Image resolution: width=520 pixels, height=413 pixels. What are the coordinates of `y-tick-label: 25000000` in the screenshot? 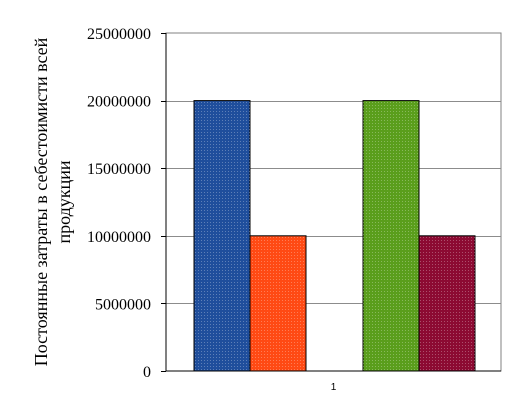 It's located at (119, 34).